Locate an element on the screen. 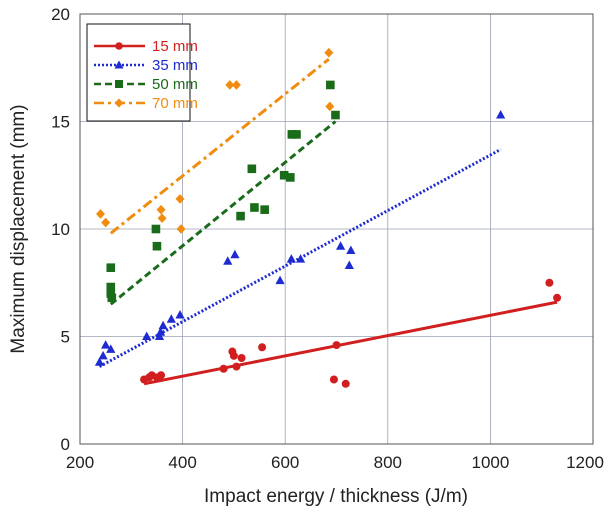  y-tick-label: 10 is located at coordinates (60, 229).